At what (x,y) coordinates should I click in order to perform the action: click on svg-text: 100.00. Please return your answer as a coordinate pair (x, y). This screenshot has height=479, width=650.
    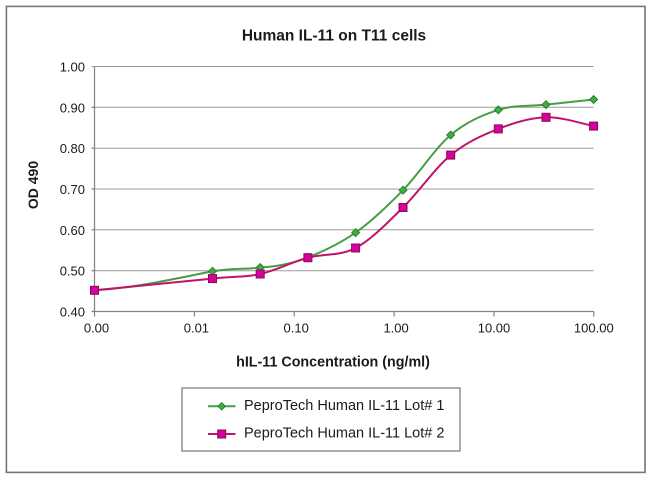
    Looking at the image, I should click on (594, 328).